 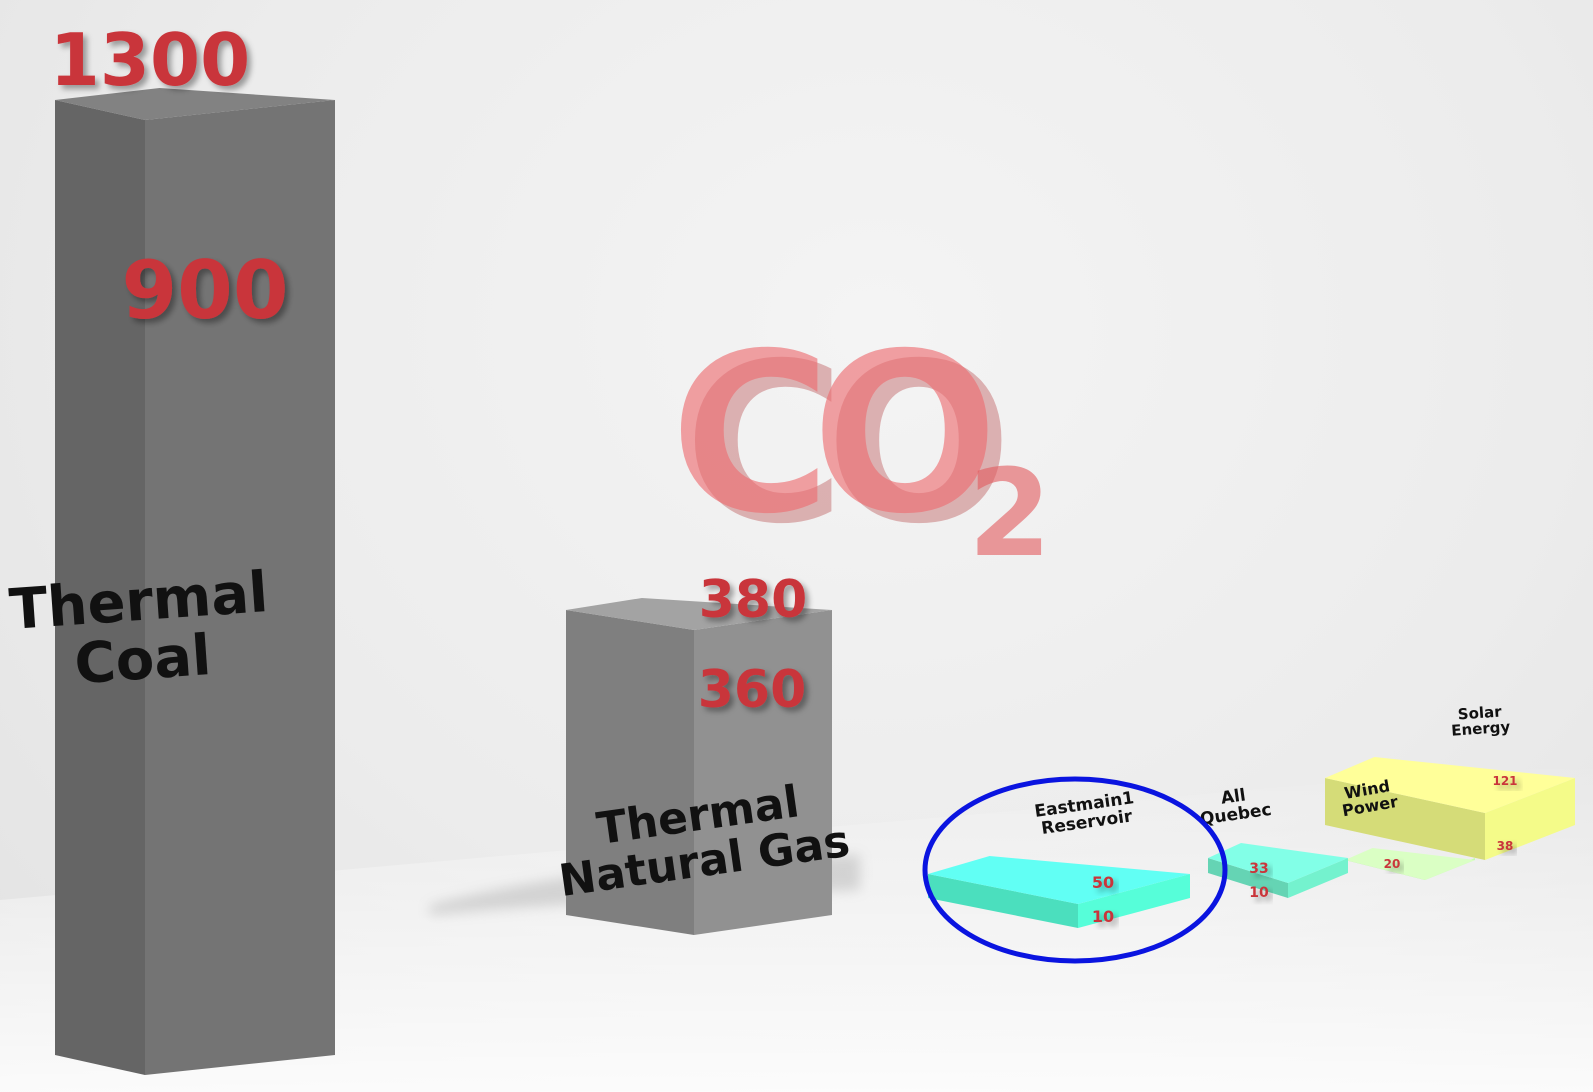 I want to click on bar-all-quebec, so click(x=1278, y=870).